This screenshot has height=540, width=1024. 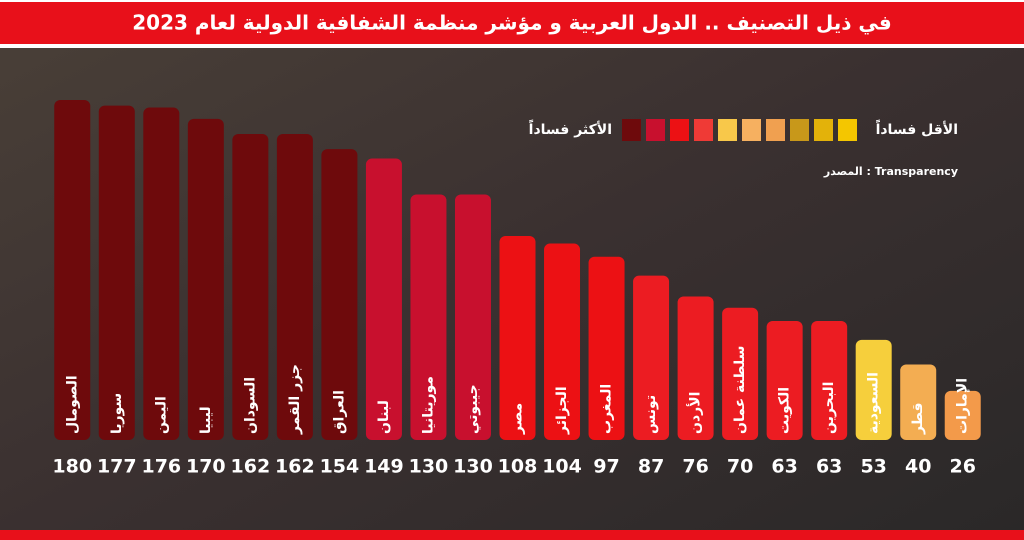 I want to click on category-label: الكويت, so click(x=785, y=410).